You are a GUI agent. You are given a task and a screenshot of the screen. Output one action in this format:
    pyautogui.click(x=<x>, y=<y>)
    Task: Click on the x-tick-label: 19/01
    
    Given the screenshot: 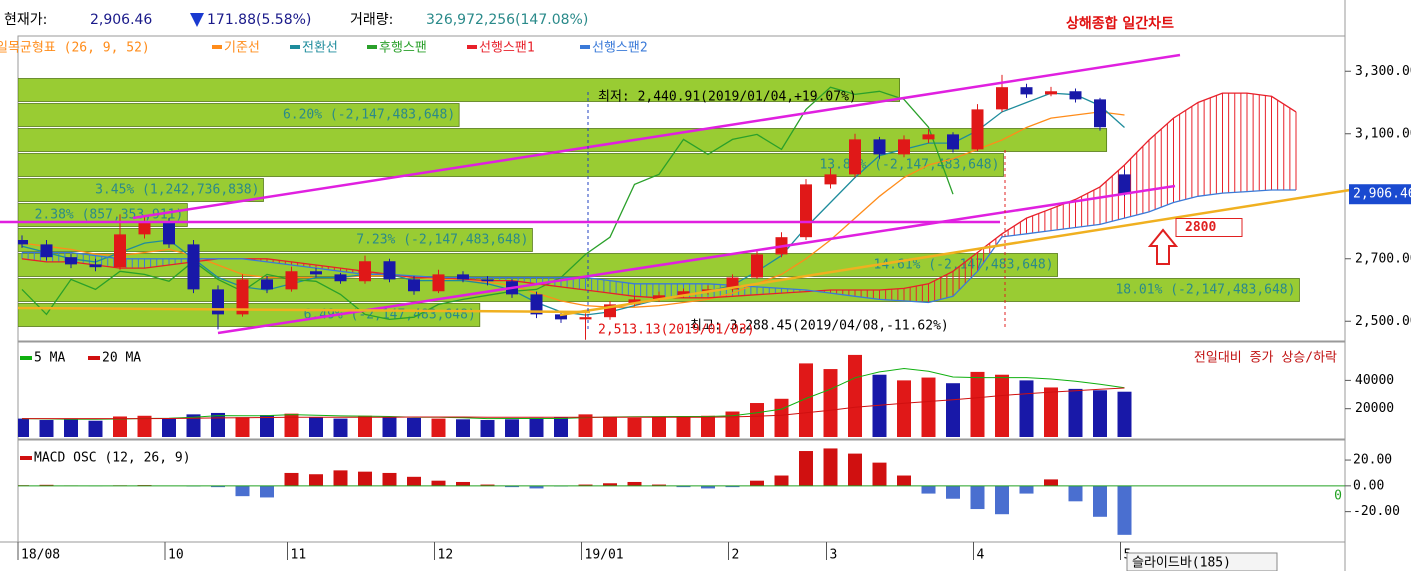 What is the action you would take?
    pyautogui.click(x=604, y=555)
    